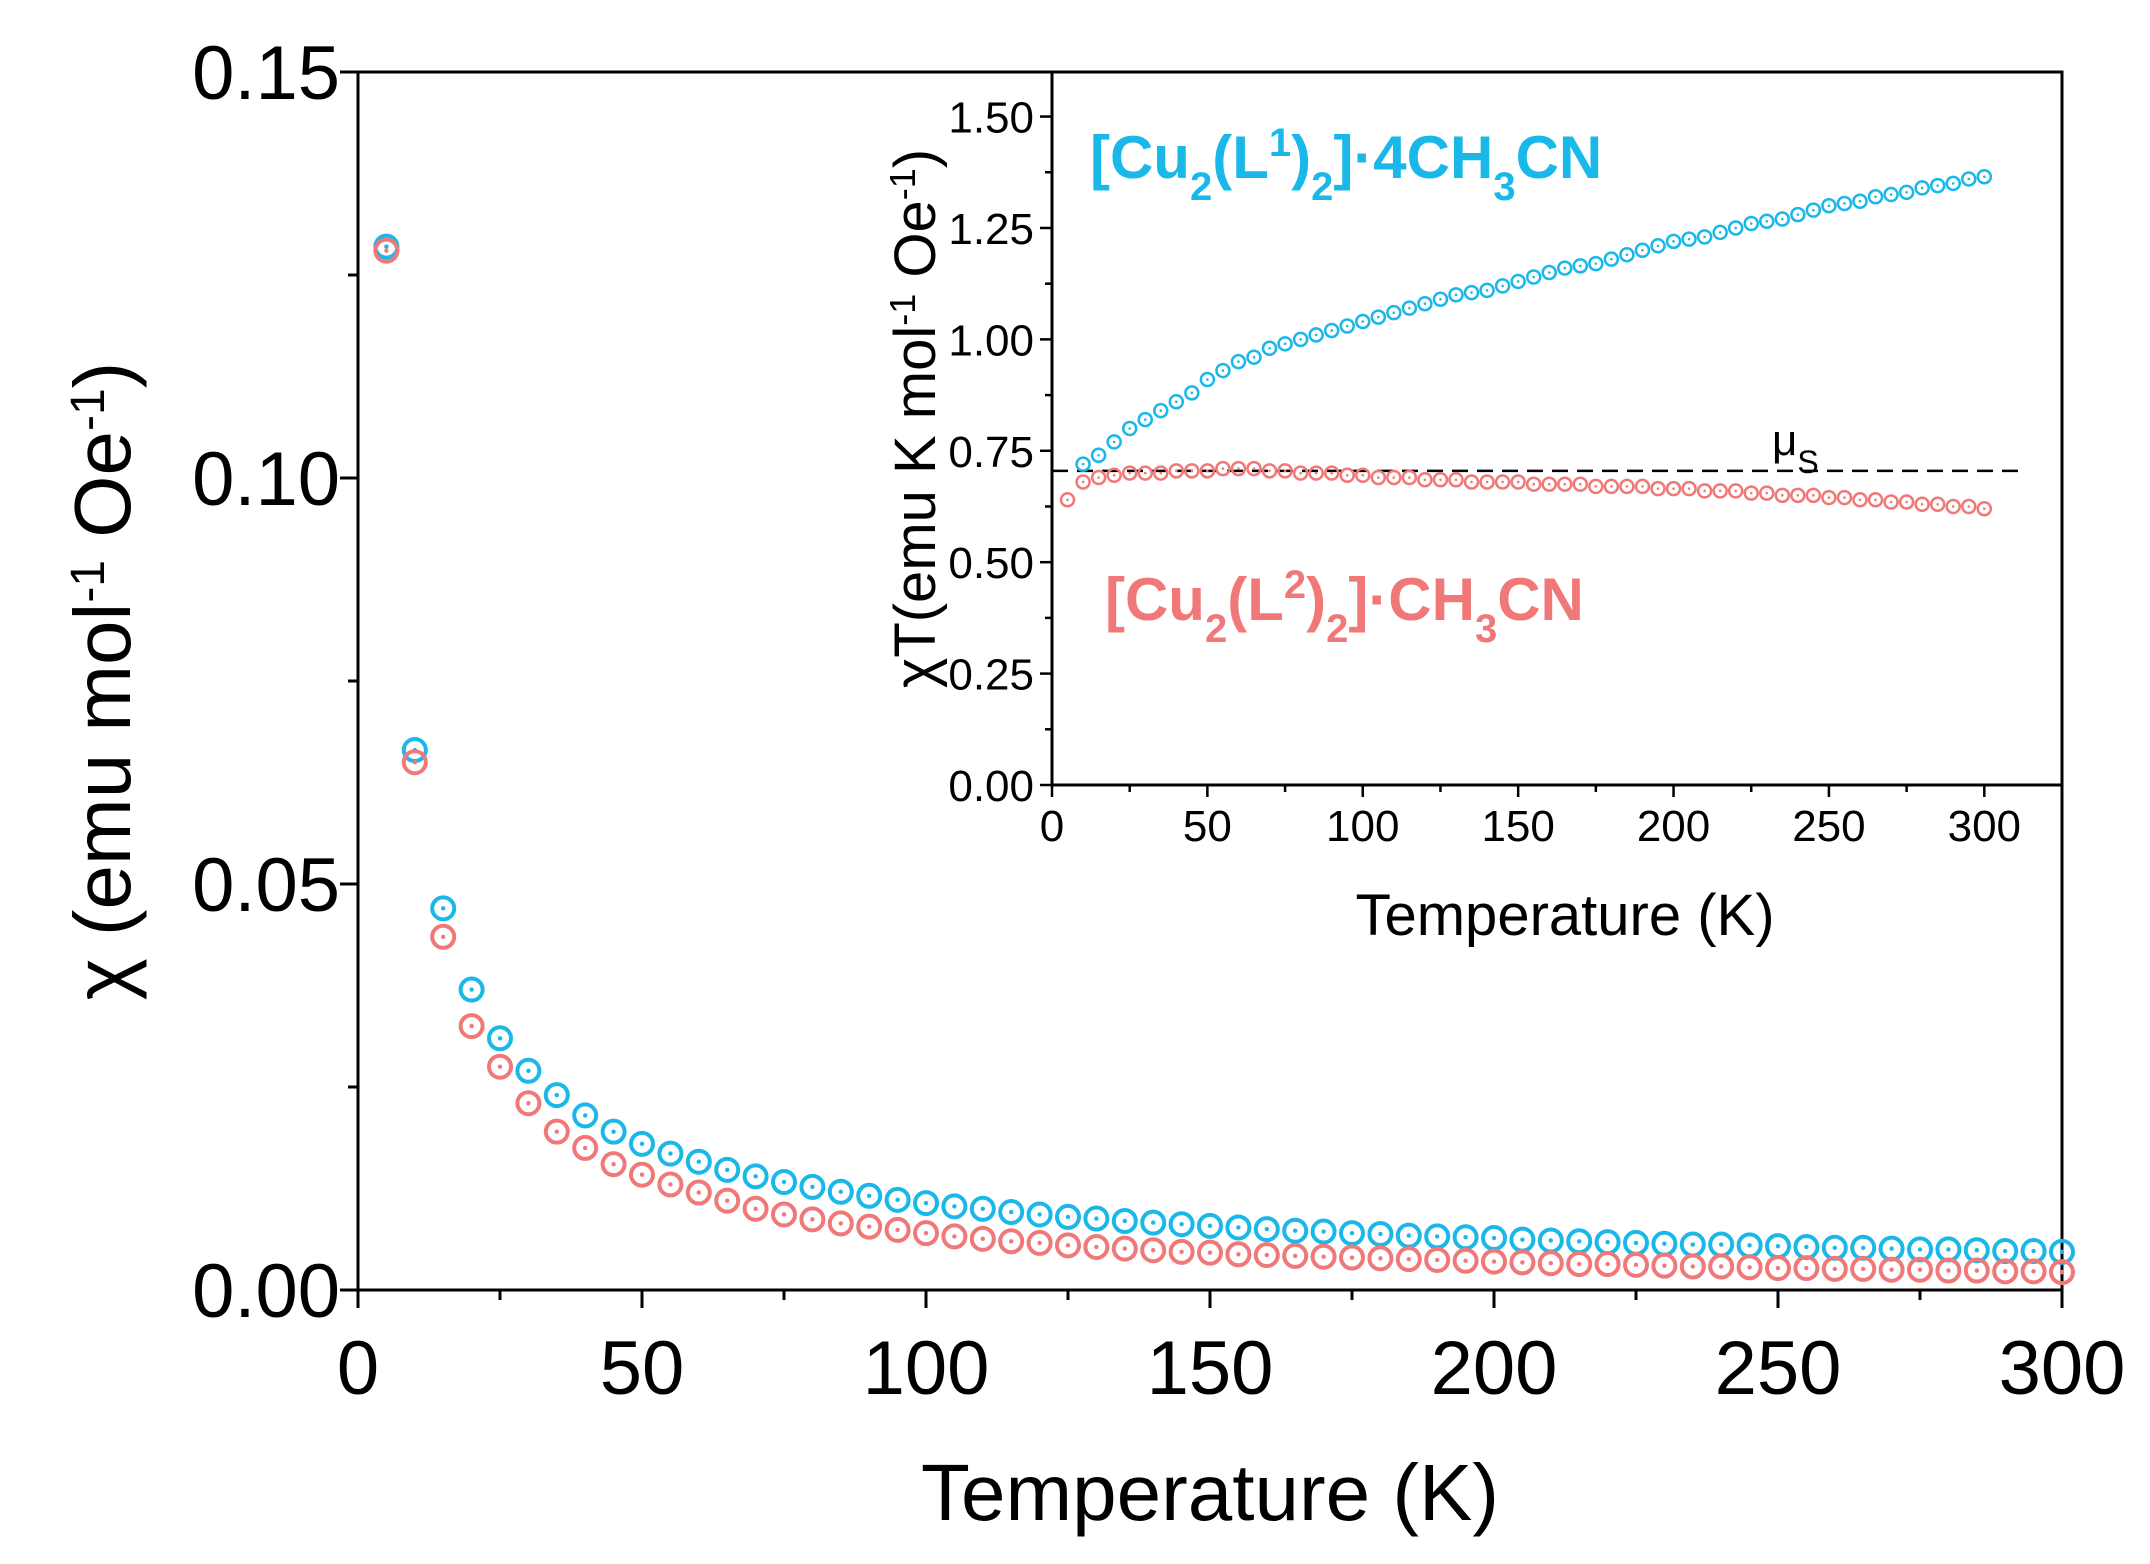 The width and height of the screenshot is (2150, 1564). What do you see at coordinates (2062, 1368) in the screenshot?
I see `x-tick-label: 300` at bounding box center [2062, 1368].